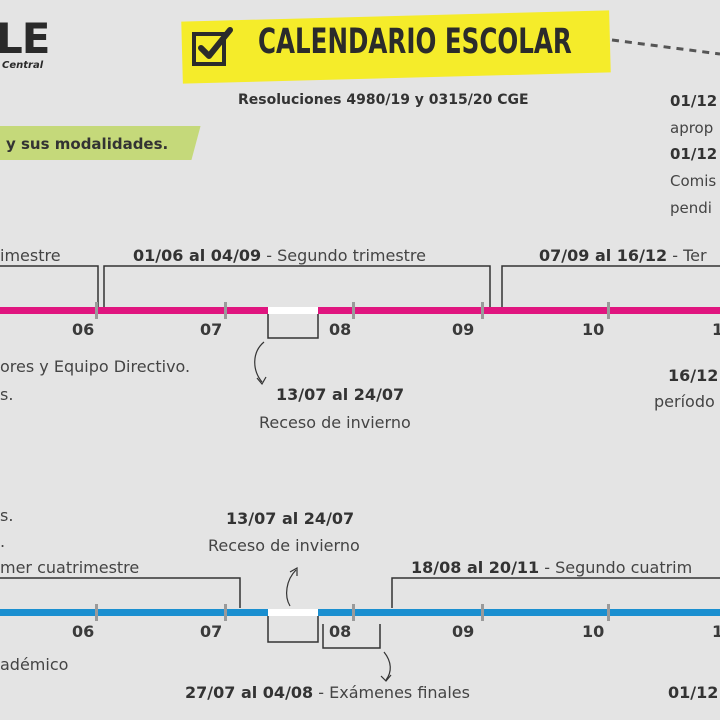  What do you see at coordinates (684, 401) in the screenshot?
I see `t1-right-text: período` at bounding box center [684, 401].